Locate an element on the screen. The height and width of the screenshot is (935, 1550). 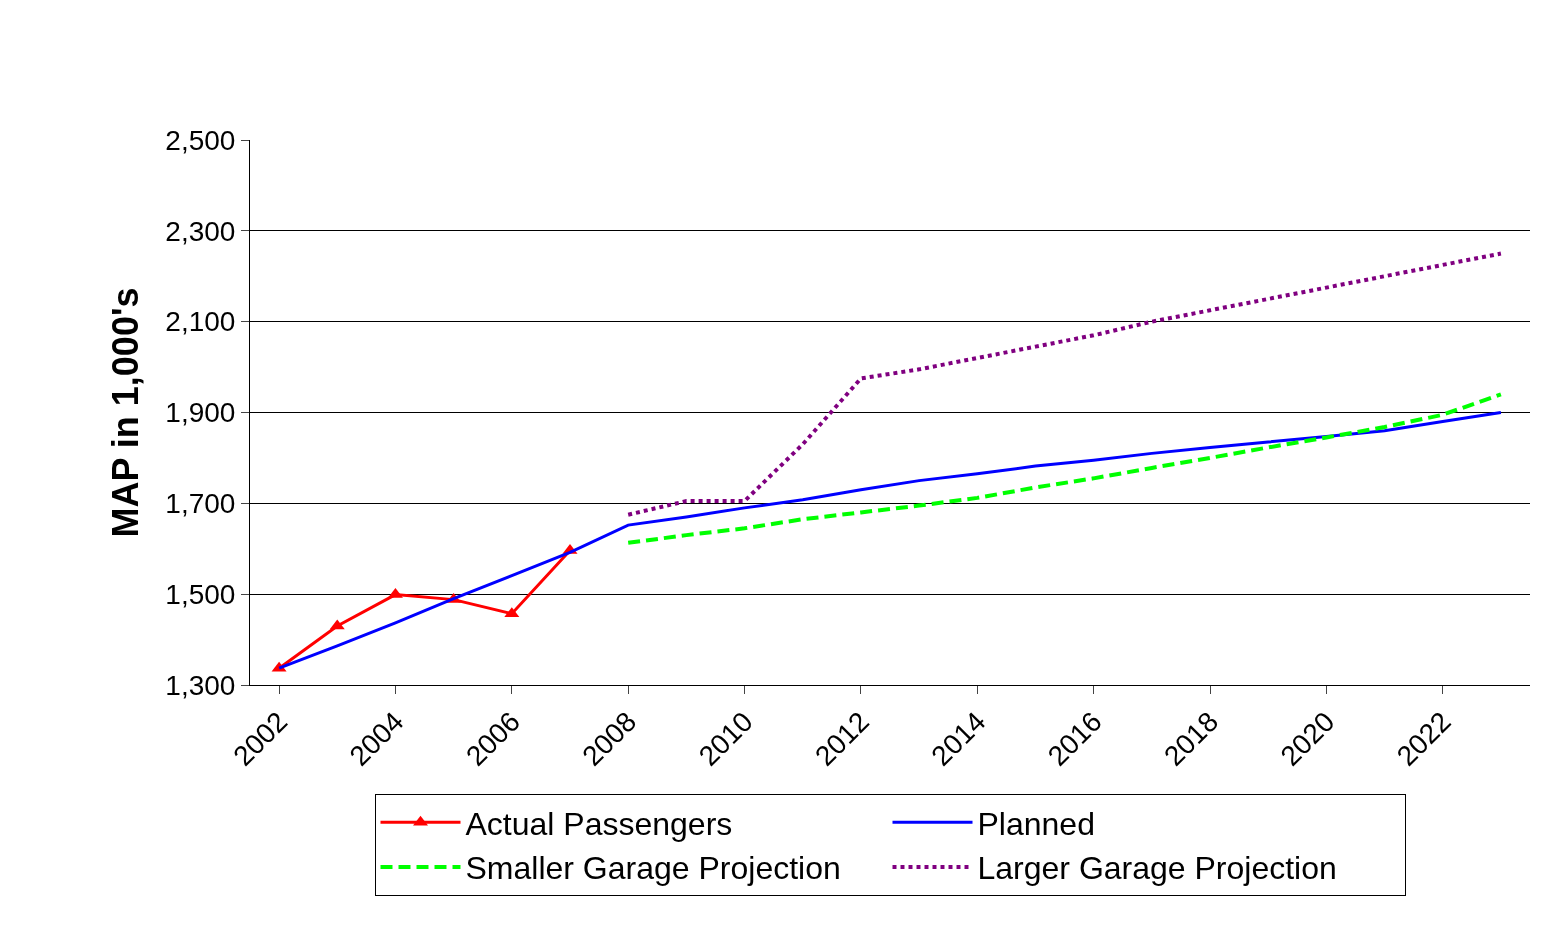
legend-label: Smaller Garage Projection is located at coordinates (653, 868).